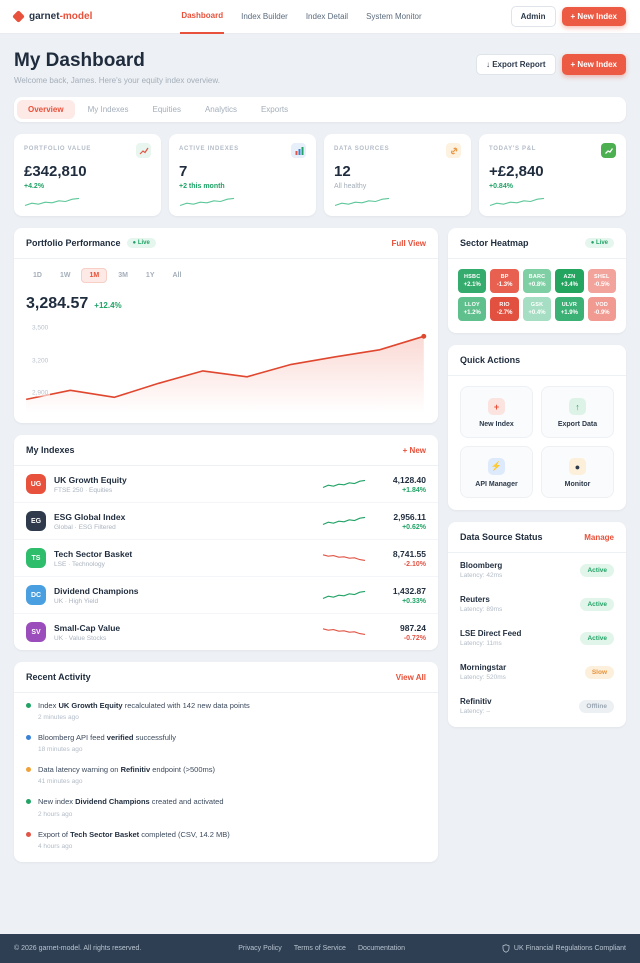 The height and width of the screenshot is (963, 640). Describe the element at coordinates (37, 275) in the screenshot. I see `range-1d: 1D` at that location.